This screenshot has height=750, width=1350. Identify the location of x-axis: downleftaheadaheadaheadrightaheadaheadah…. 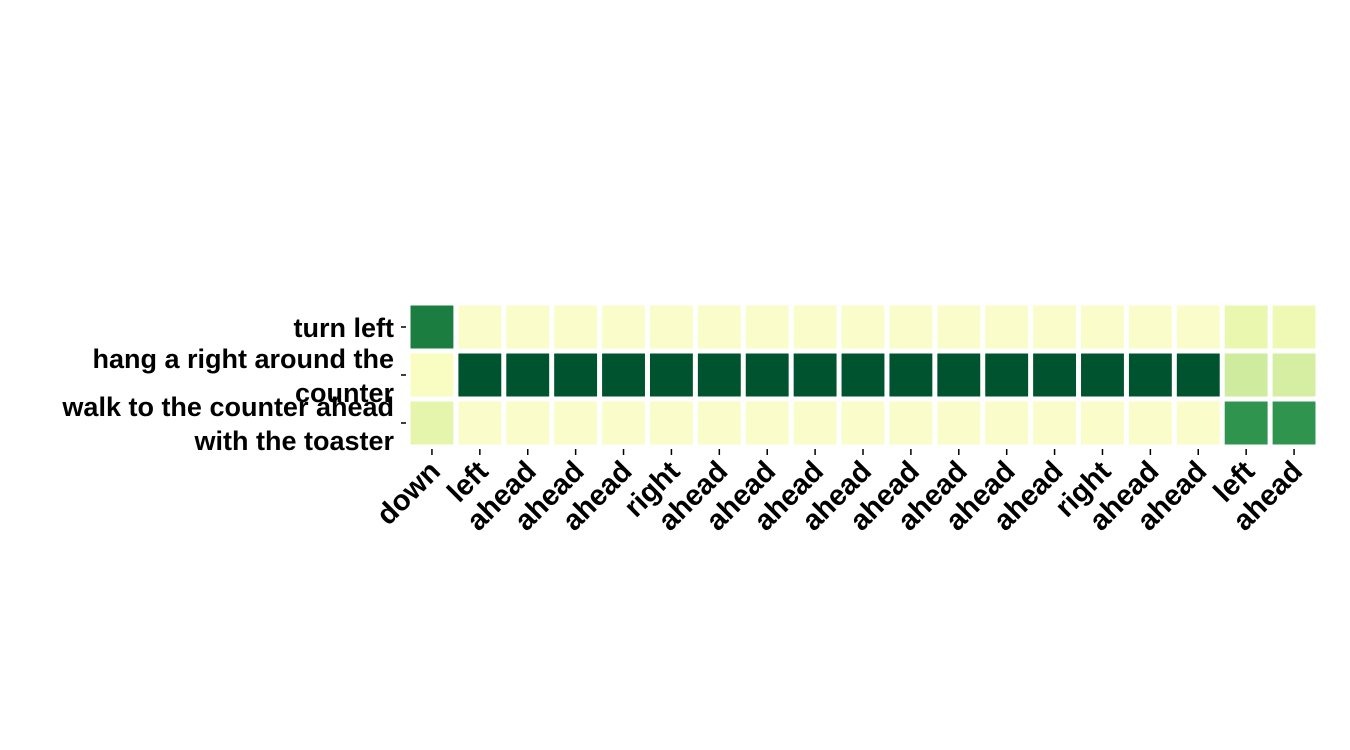
(840, 493).